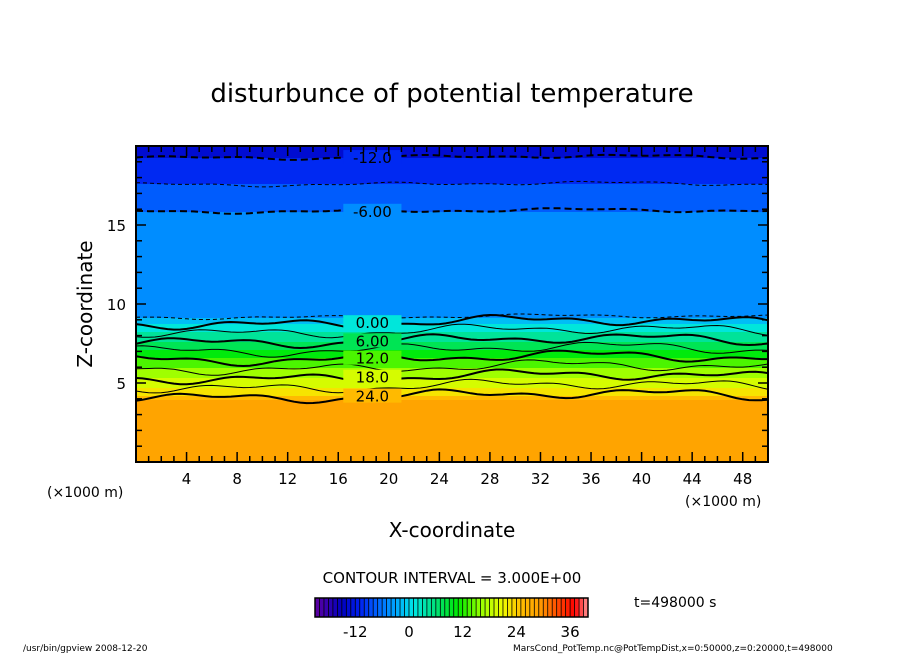 This screenshot has height=654, width=904. Describe the element at coordinates (570, 632) in the screenshot. I see `colorbar-tick-label: 36` at that location.